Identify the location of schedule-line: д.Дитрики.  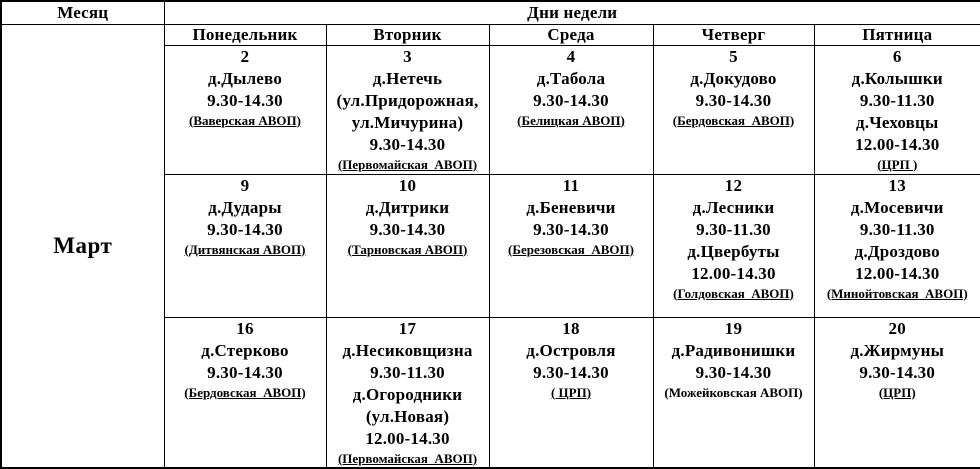
(408, 208).